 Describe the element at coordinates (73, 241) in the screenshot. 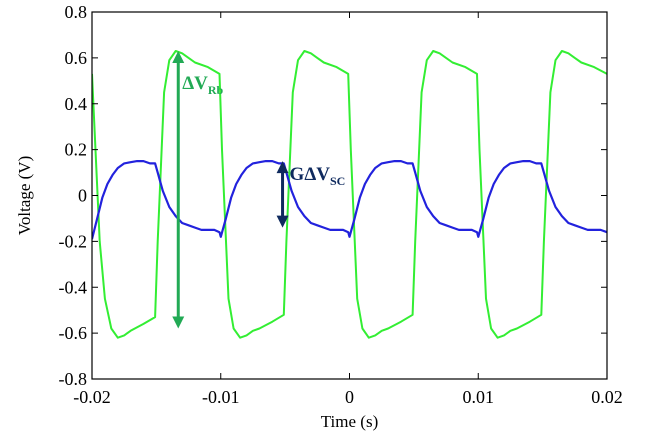

I see `y-tick-label: -0.2` at that location.